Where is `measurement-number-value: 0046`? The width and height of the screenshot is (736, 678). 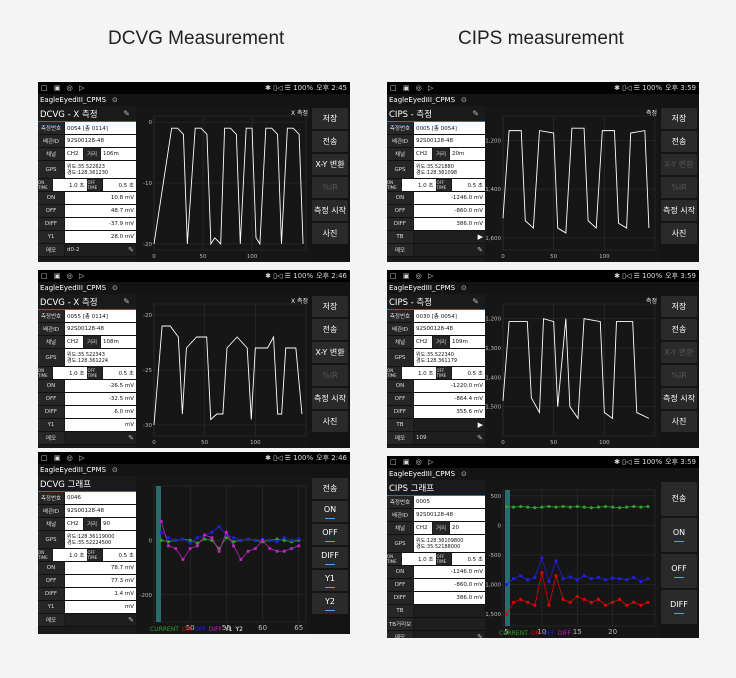 measurement-number-value: 0046 is located at coordinates (100, 498).